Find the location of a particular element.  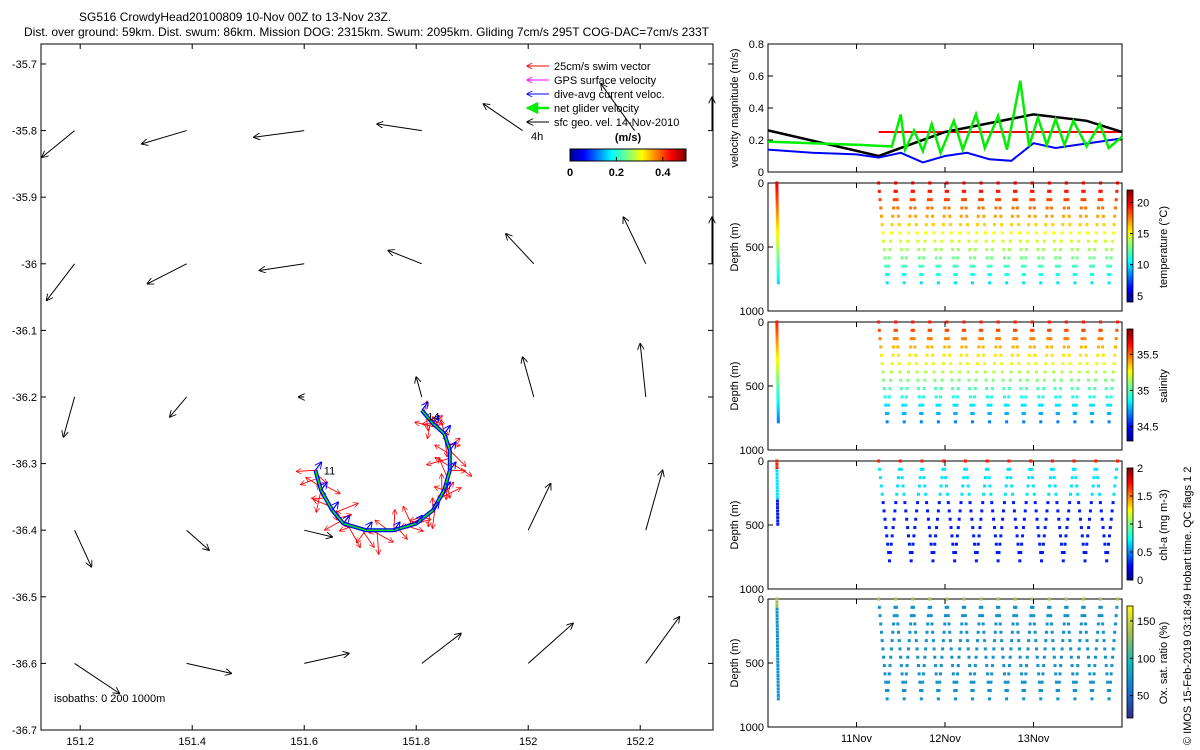

depth-ytick-label: 0 is located at coordinates (761, 184).